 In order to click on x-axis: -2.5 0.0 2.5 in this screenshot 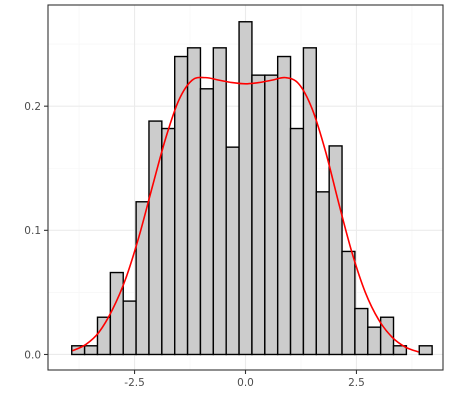, I will do `click(244, 379)`.